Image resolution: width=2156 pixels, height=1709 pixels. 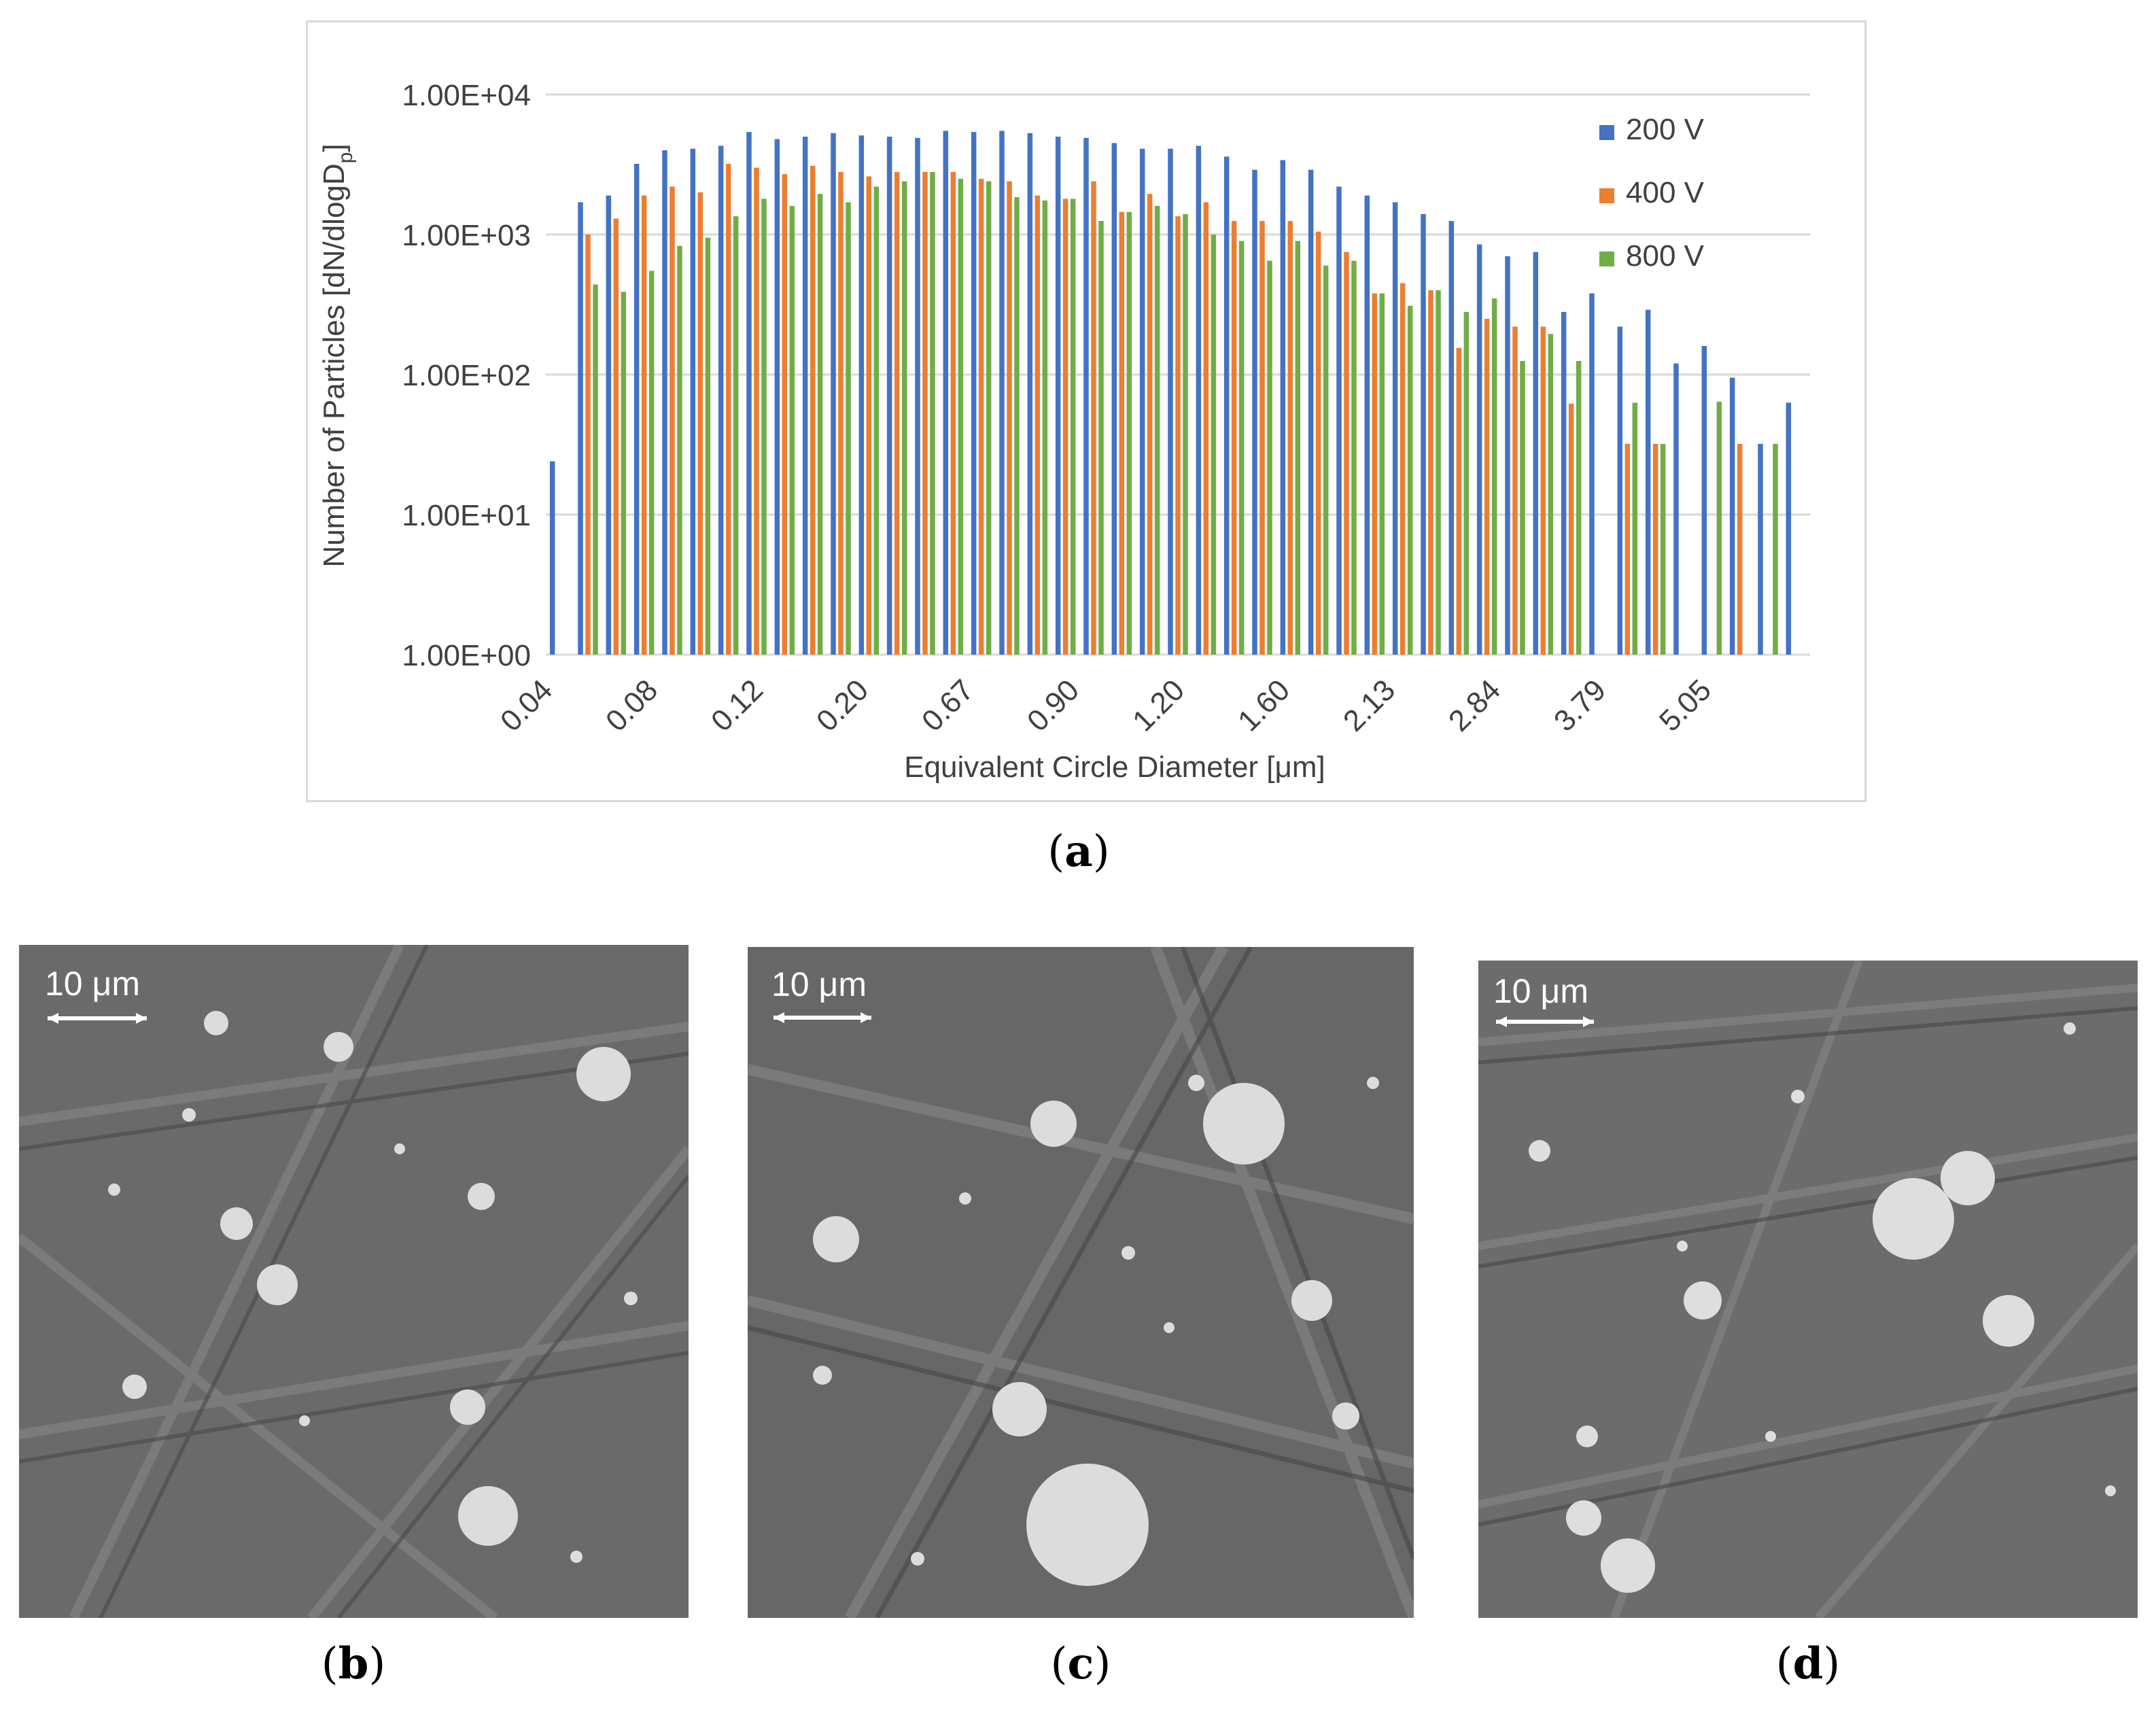 I want to click on caption-c: (c), so click(x=1080, y=1663).